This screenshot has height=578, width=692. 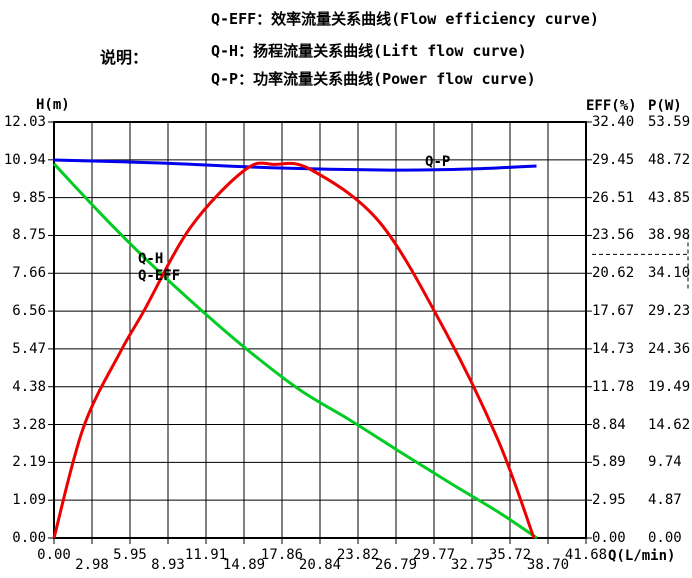 What do you see at coordinates (29, 424) in the screenshot?
I see `y-left-tick: 3.28` at bounding box center [29, 424].